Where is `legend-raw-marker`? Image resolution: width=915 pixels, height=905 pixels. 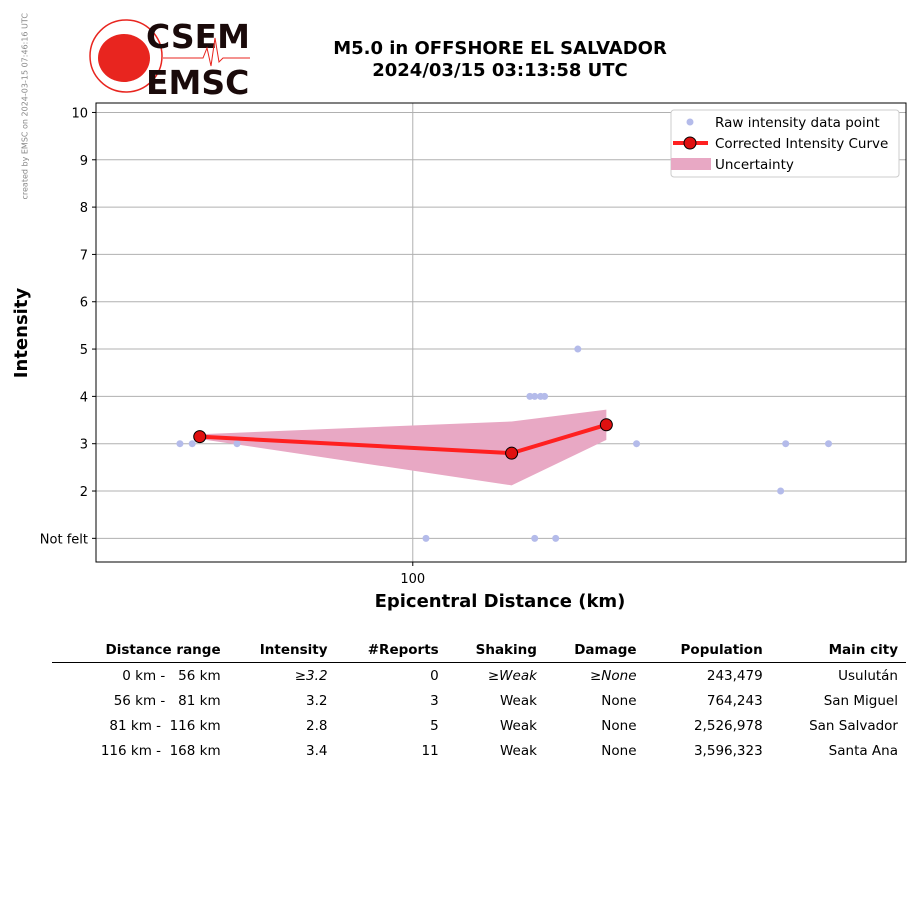 legend-raw-marker is located at coordinates (690, 122).